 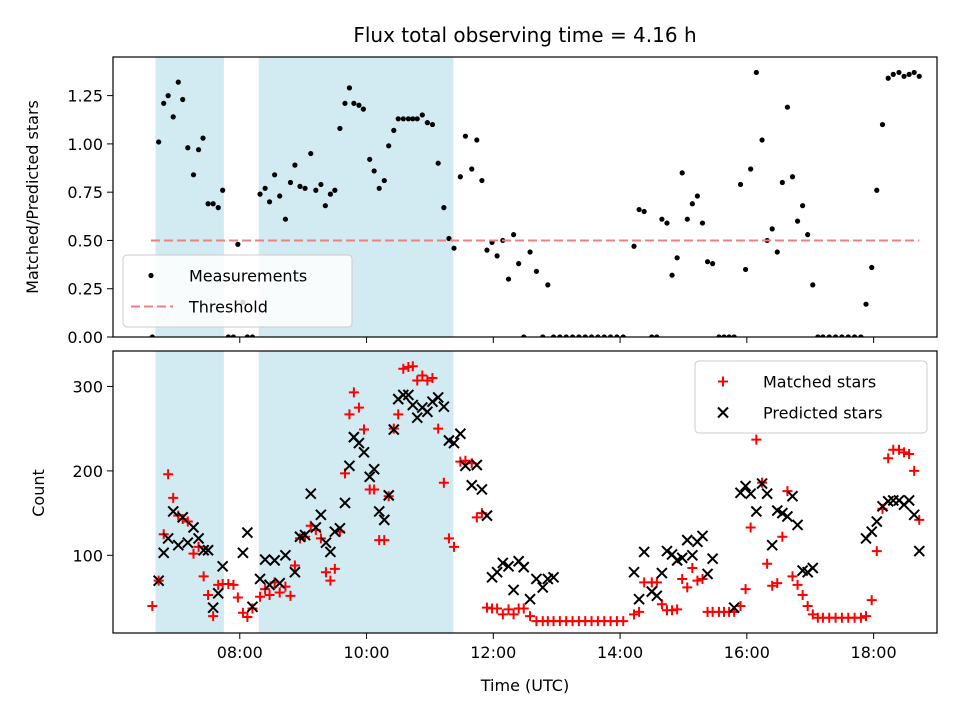 What do you see at coordinates (85, 337) in the screenshot?
I see `y-tick-label: 0.00` at bounding box center [85, 337].